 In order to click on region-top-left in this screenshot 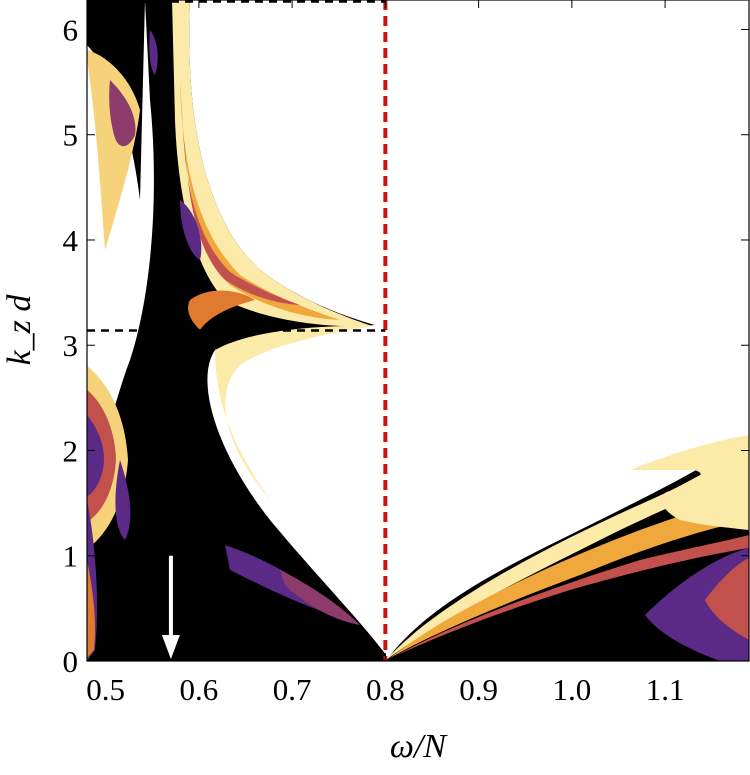, I will do `click(116, 100)`.